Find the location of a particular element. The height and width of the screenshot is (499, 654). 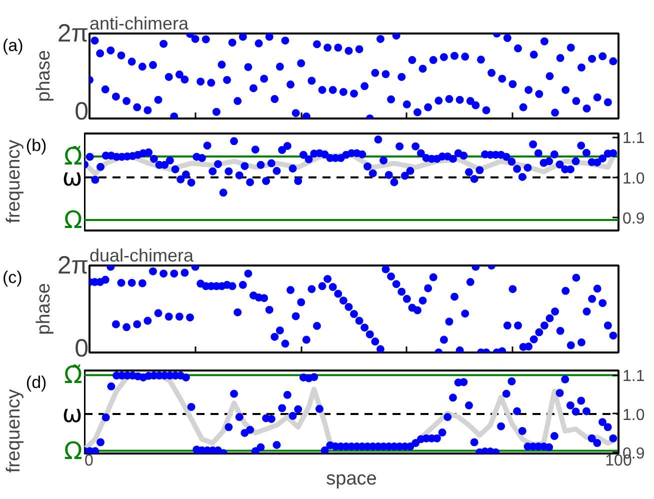

y2-tick-label: 0.9 is located at coordinates (633, 219).